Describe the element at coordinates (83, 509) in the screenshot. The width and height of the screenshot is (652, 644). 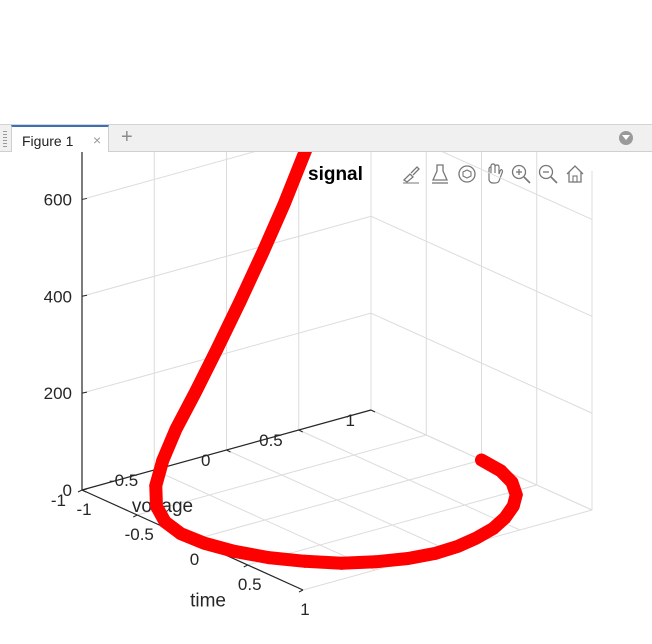
I see `x-tick-label: -1` at that location.